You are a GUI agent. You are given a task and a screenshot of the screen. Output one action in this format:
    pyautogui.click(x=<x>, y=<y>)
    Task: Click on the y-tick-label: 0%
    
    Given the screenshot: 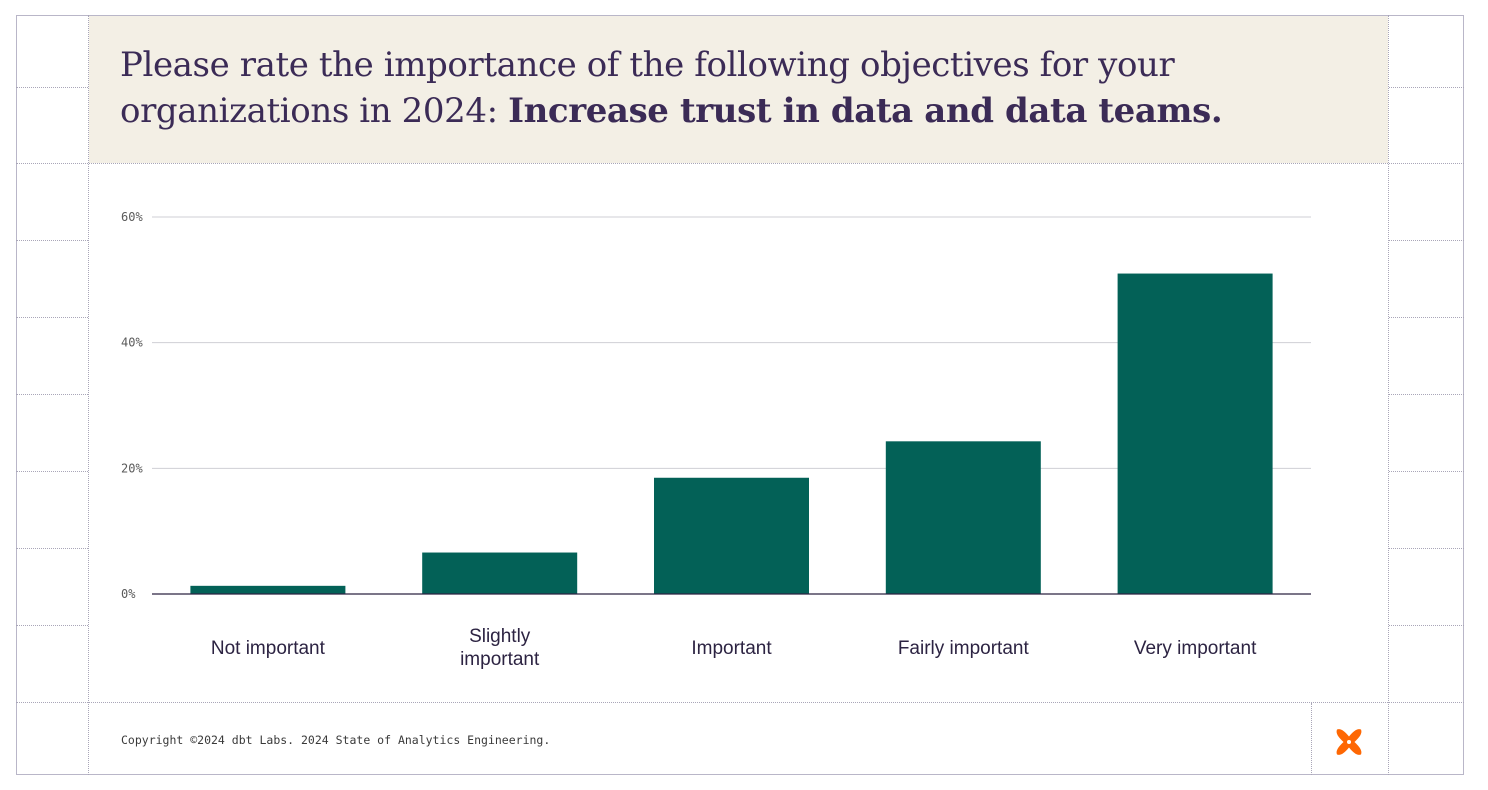 What is the action you would take?
    pyautogui.click(x=128, y=594)
    